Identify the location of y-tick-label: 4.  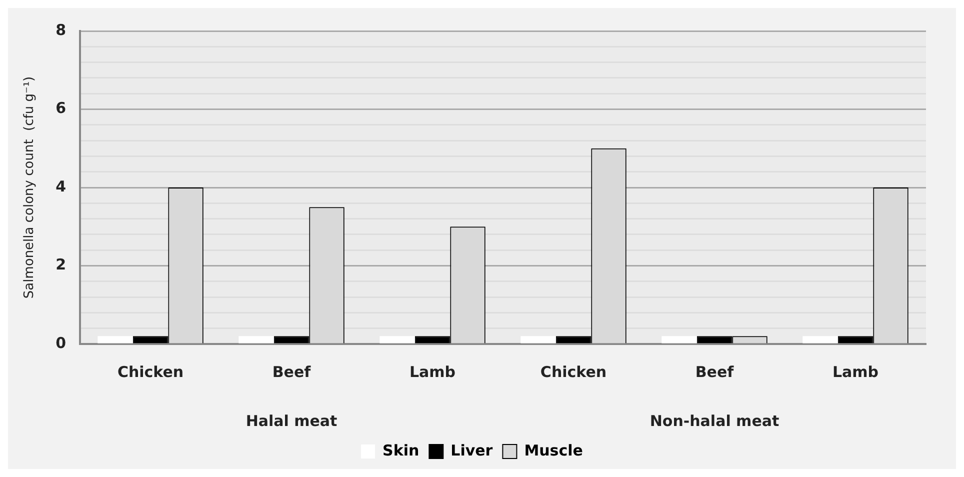
(61, 186).